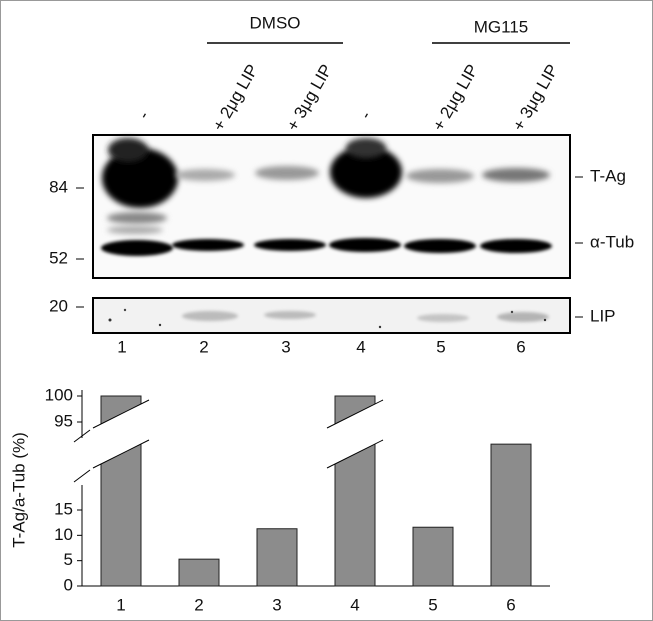 The height and width of the screenshot is (621, 653). What do you see at coordinates (18, 490) in the screenshot?
I see `y-axis-label: T-Ag/a-Tub (%)` at bounding box center [18, 490].